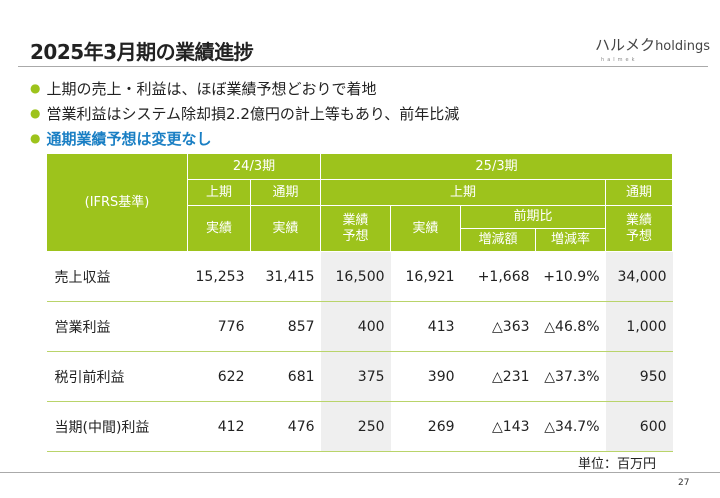 This screenshot has height=498, width=720. What do you see at coordinates (254, 166) in the screenshot?
I see `fy24-header: 24/3期` at bounding box center [254, 166].